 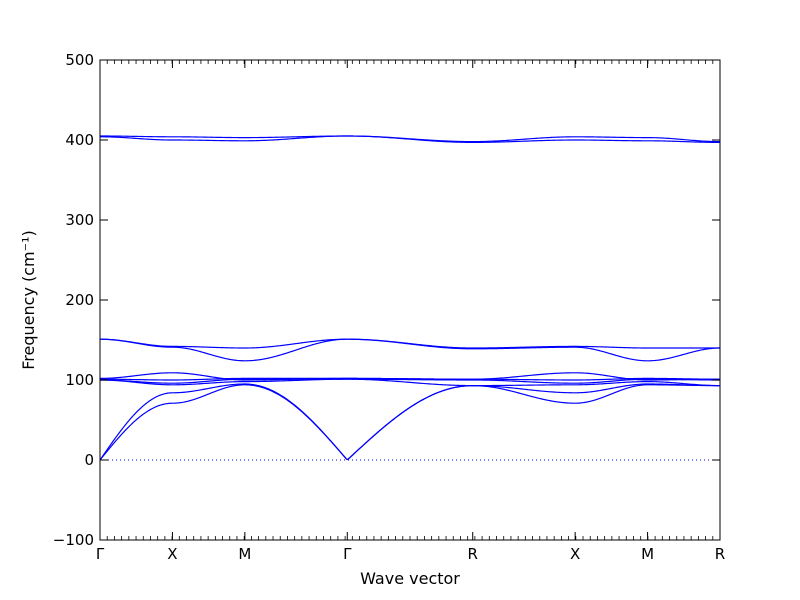 I want to click on y-tick-label: −100, so click(x=73, y=540).